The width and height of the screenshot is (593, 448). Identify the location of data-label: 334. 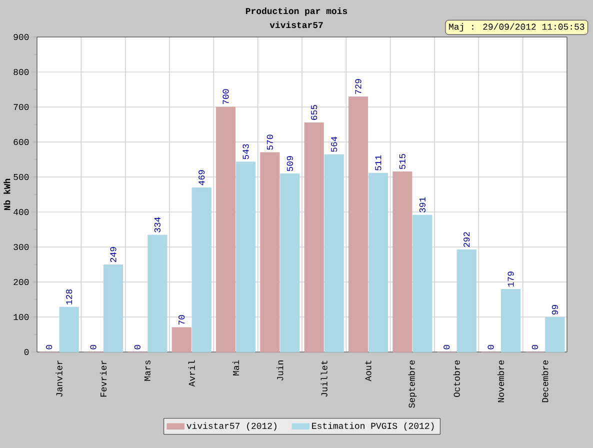
(157, 224).